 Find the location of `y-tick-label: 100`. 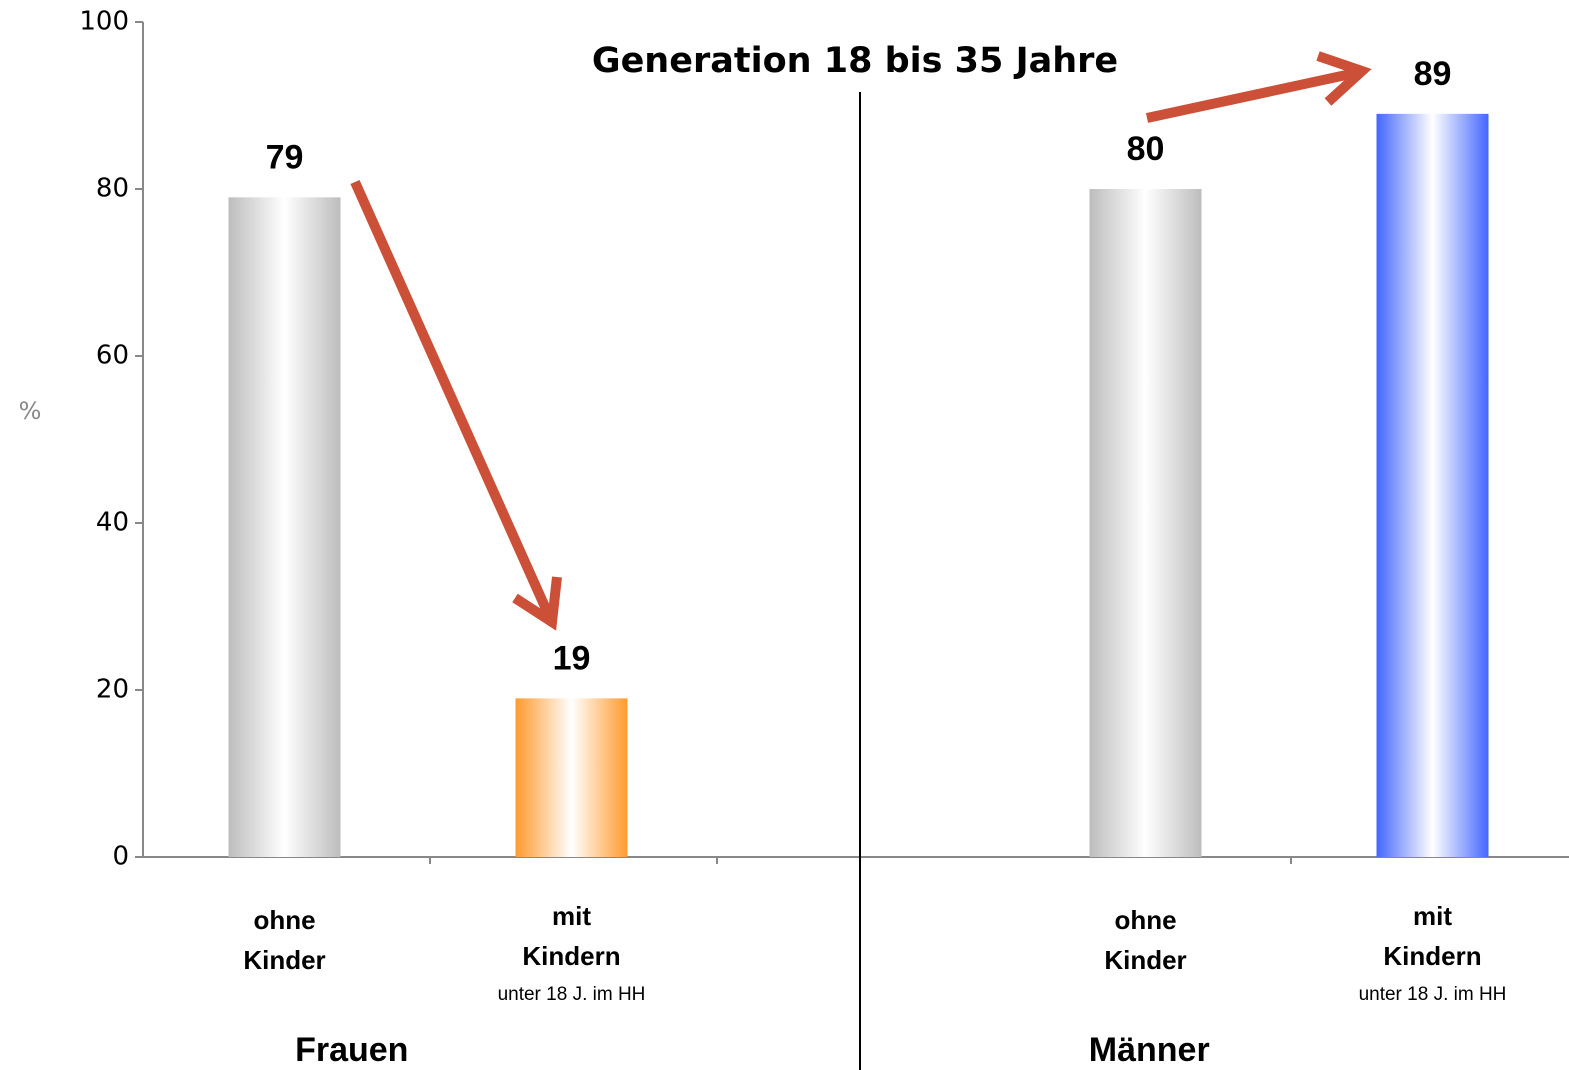

y-tick-label: 100 is located at coordinates (104, 22).